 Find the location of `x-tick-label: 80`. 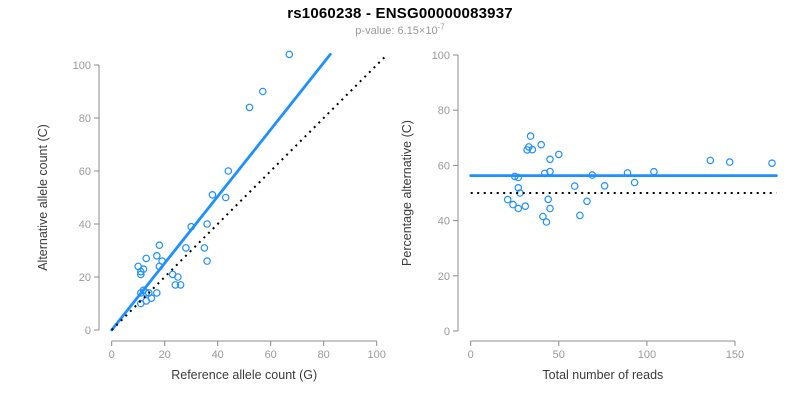

x-tick-label: 80 is located at coordinates (324, 355).